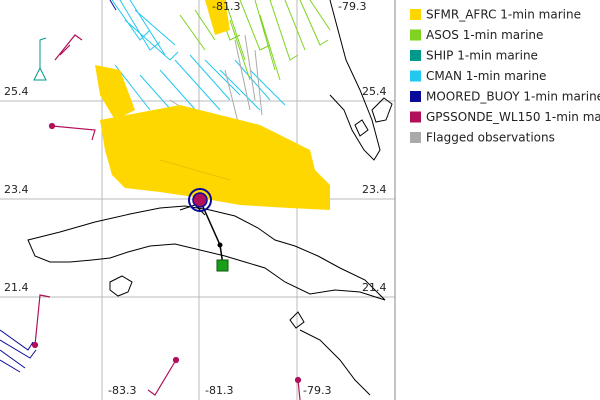  What do you see at coordinates (486, 76) in the screenshot?
I see `legend-label: CMAN 1-min marine` at bounding box center [486, 76].